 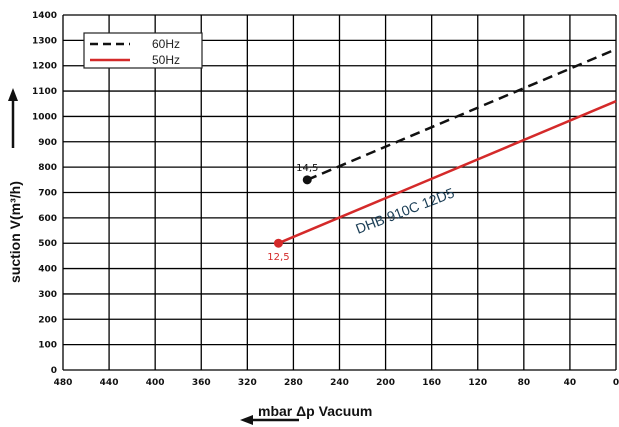 I want to click on y-tick-label: 500, so click(x=47, y=244).